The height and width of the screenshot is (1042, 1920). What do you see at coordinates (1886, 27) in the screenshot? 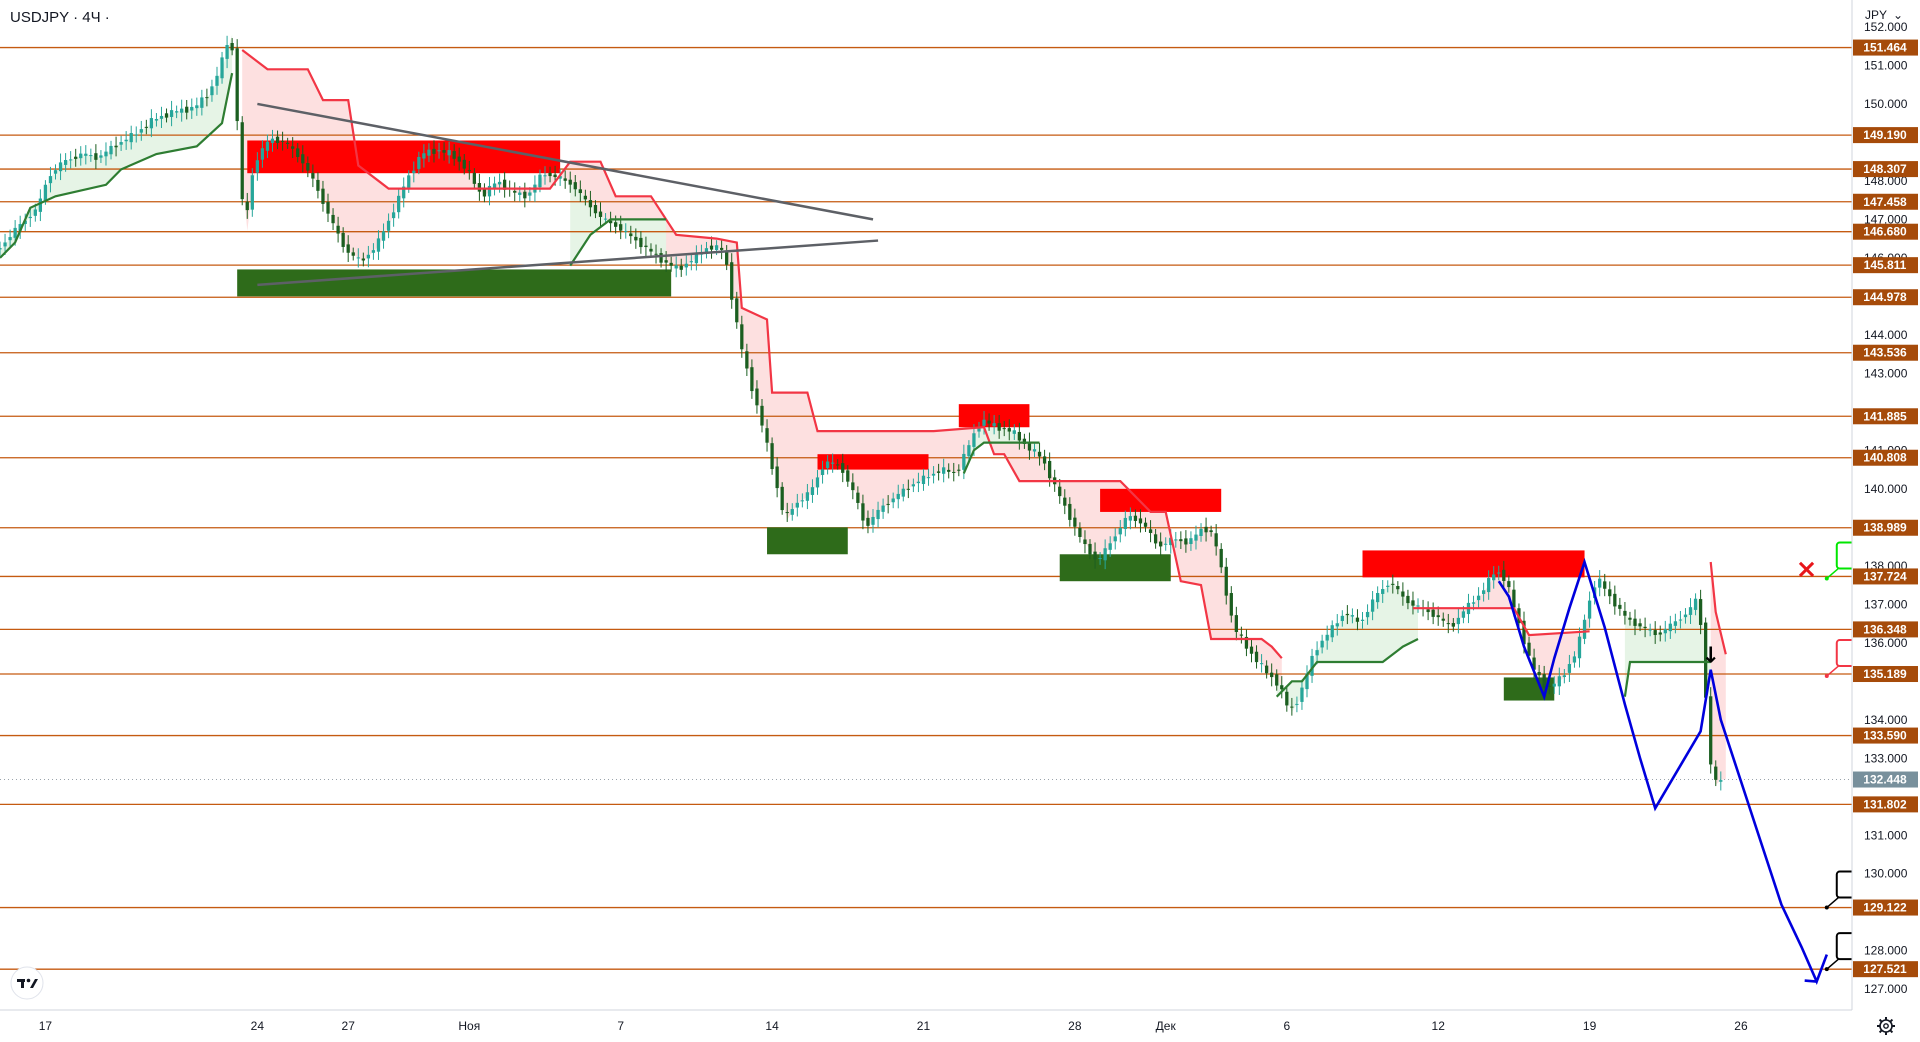
I see `price-tick-label: 152.000` at bounding box center [1886, 27].